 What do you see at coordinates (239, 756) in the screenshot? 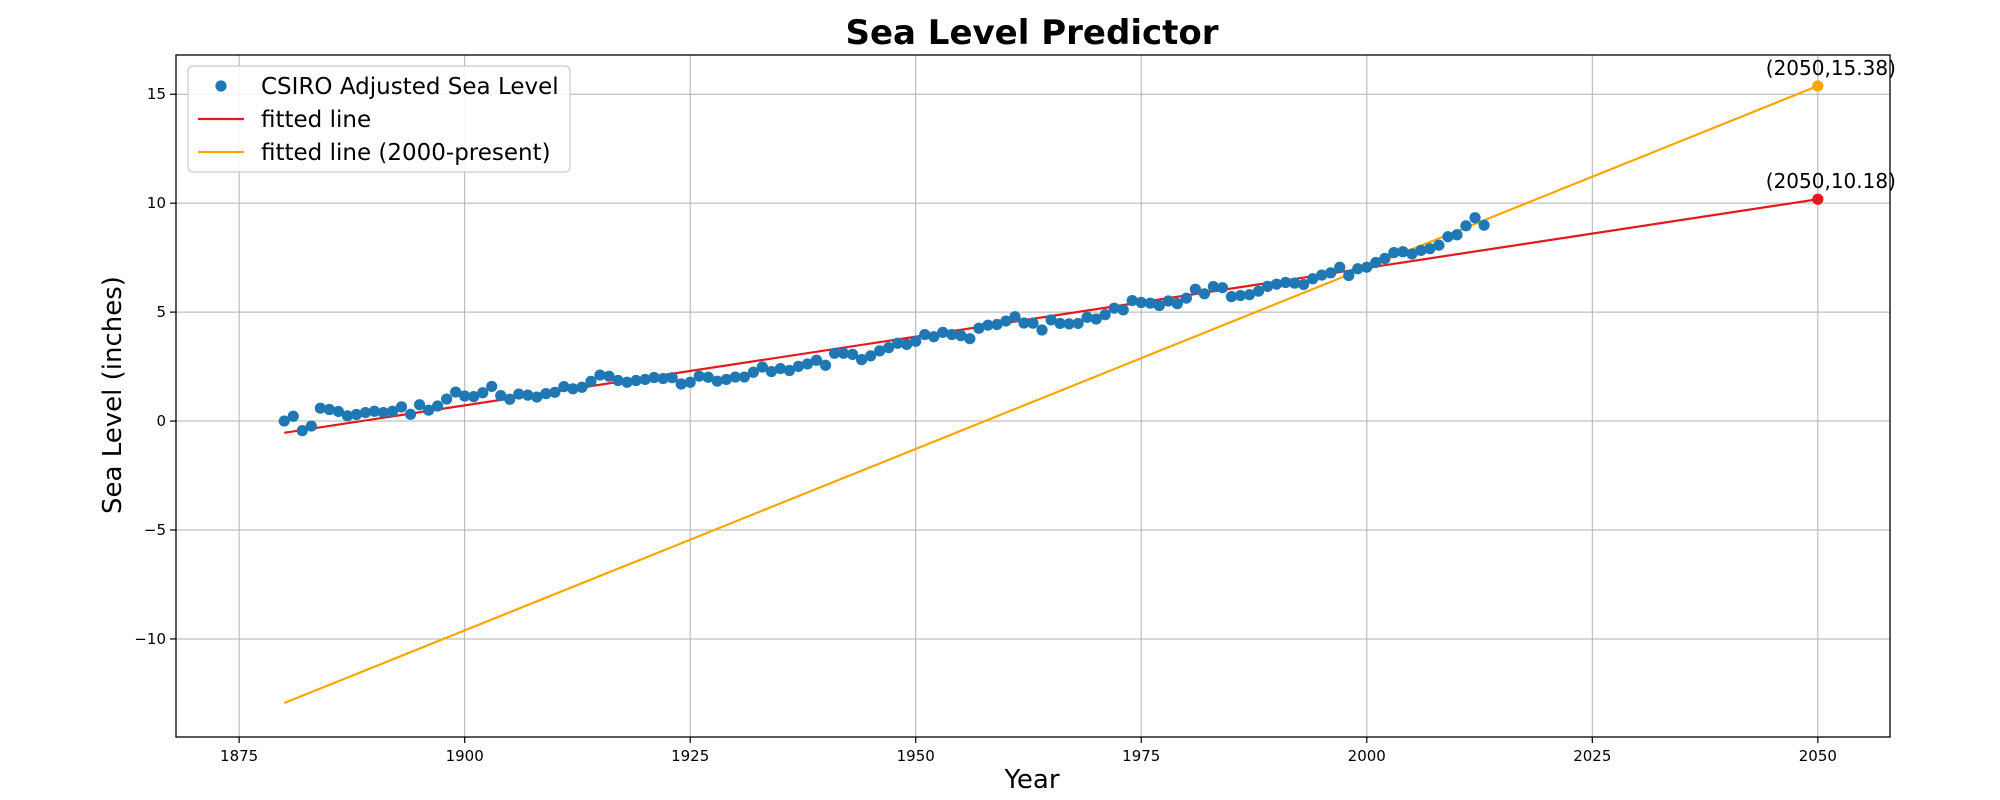
I see `x-tick-label: 1875` at bounding box center [239, 756].